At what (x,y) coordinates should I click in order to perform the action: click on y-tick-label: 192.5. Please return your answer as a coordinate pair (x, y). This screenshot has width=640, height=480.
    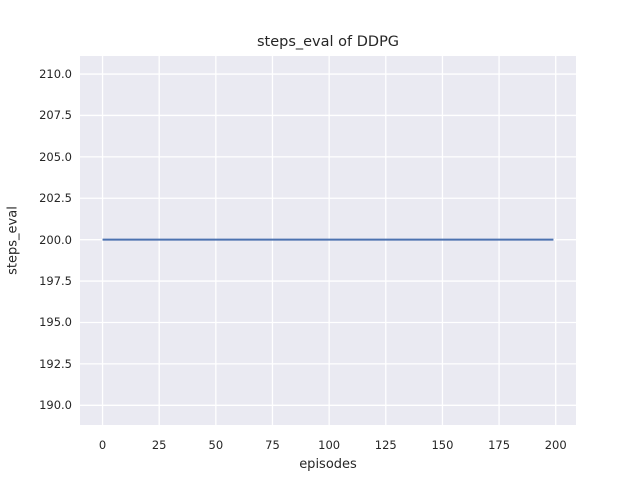
    Looking at the image, I should click on (55, 363).